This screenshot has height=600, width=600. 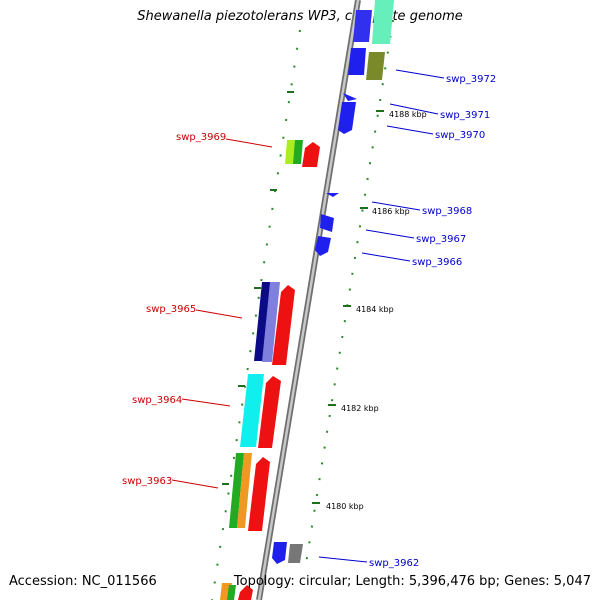 I want to click on gene-label-swp3969: swp_3969, so click(x=201, y=137).